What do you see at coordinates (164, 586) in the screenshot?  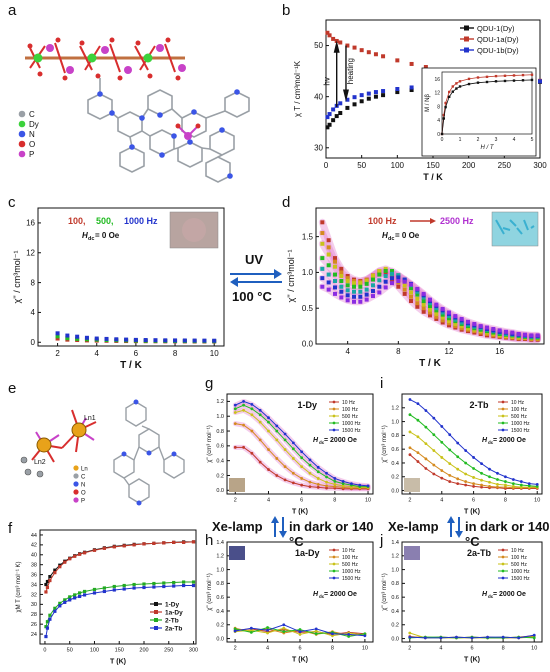 I see `series-f-3-point` at bounding box center [164, 586].